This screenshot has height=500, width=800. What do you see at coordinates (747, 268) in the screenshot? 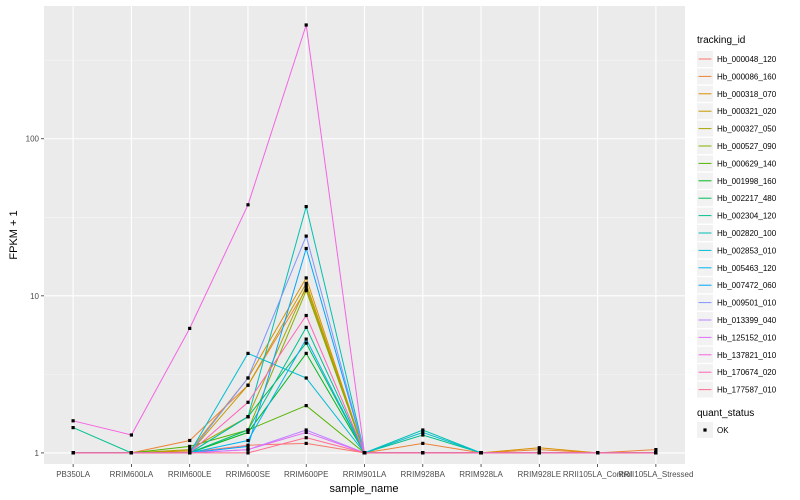
I see `legend-label: Hb_005463_120` at bounding box center [747, 268].